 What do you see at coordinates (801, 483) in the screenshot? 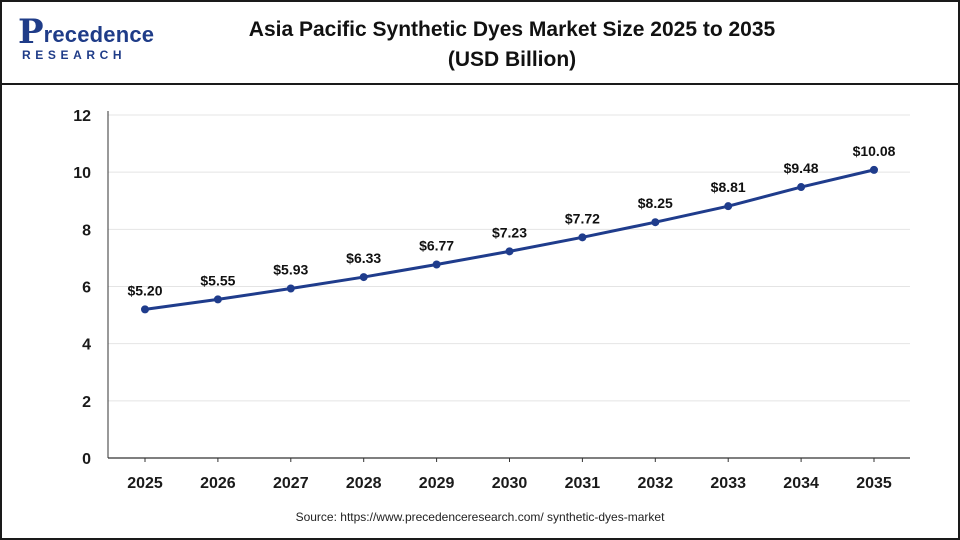
I see `x-tick-label: 2034` at bounding box center [801, 483].